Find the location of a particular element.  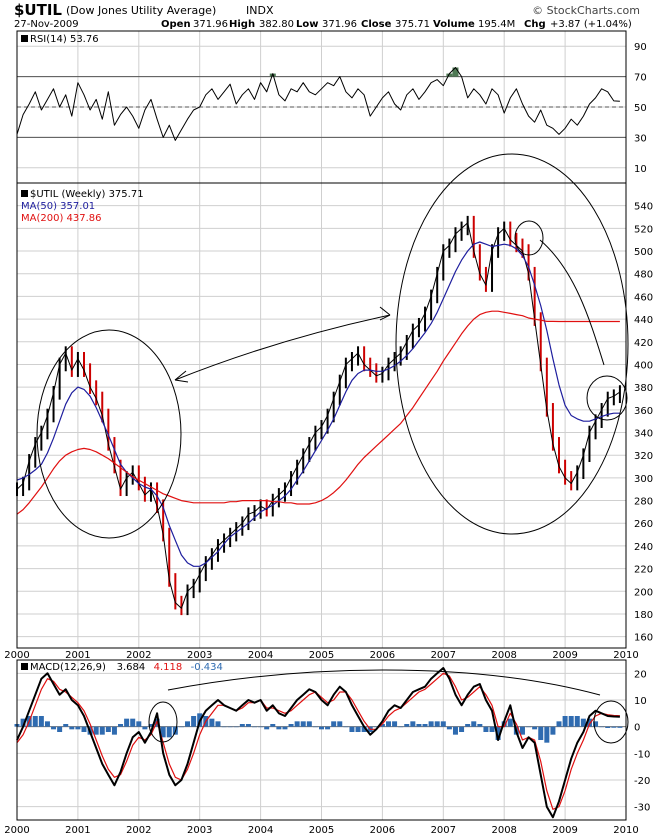

ohlc-close-value: 375.71 is located at coordinates (412, 24).